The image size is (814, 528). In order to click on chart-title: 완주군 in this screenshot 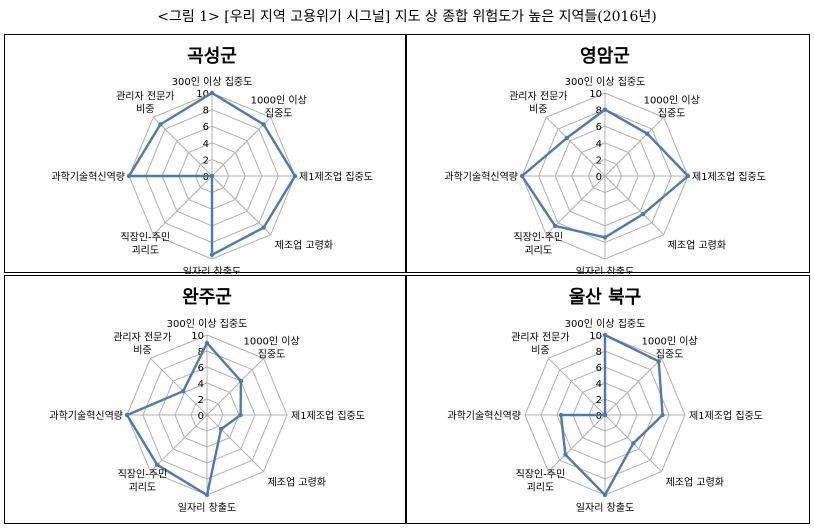, I will do `click(207, 297)`.